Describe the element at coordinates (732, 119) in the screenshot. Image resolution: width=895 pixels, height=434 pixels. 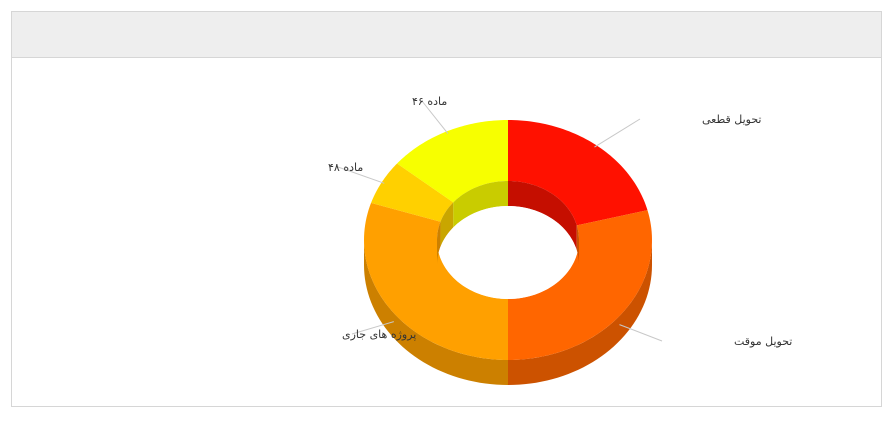
I see `slice-label-0: تحویل قطعی` at that location.